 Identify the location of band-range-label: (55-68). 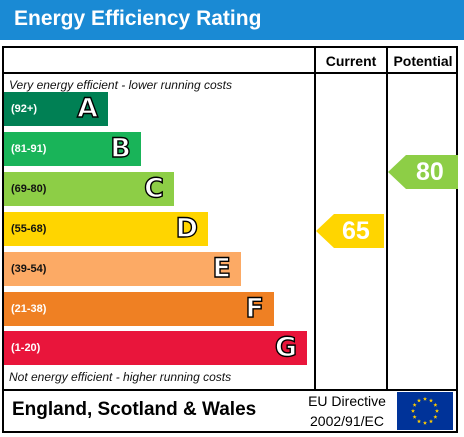
(29, 229).